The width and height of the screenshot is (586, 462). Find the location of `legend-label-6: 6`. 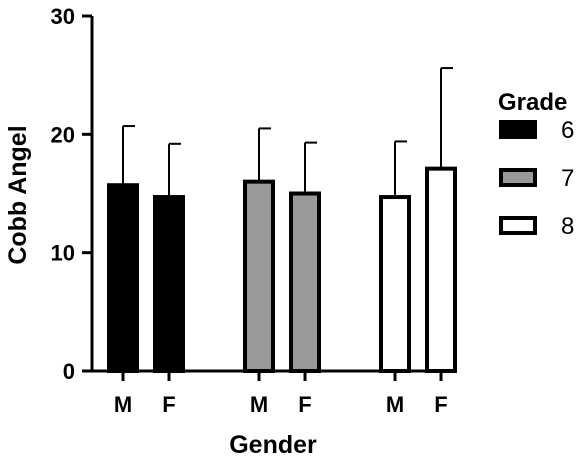

legend-label-6: 6 is located at coordinates (567, 130).